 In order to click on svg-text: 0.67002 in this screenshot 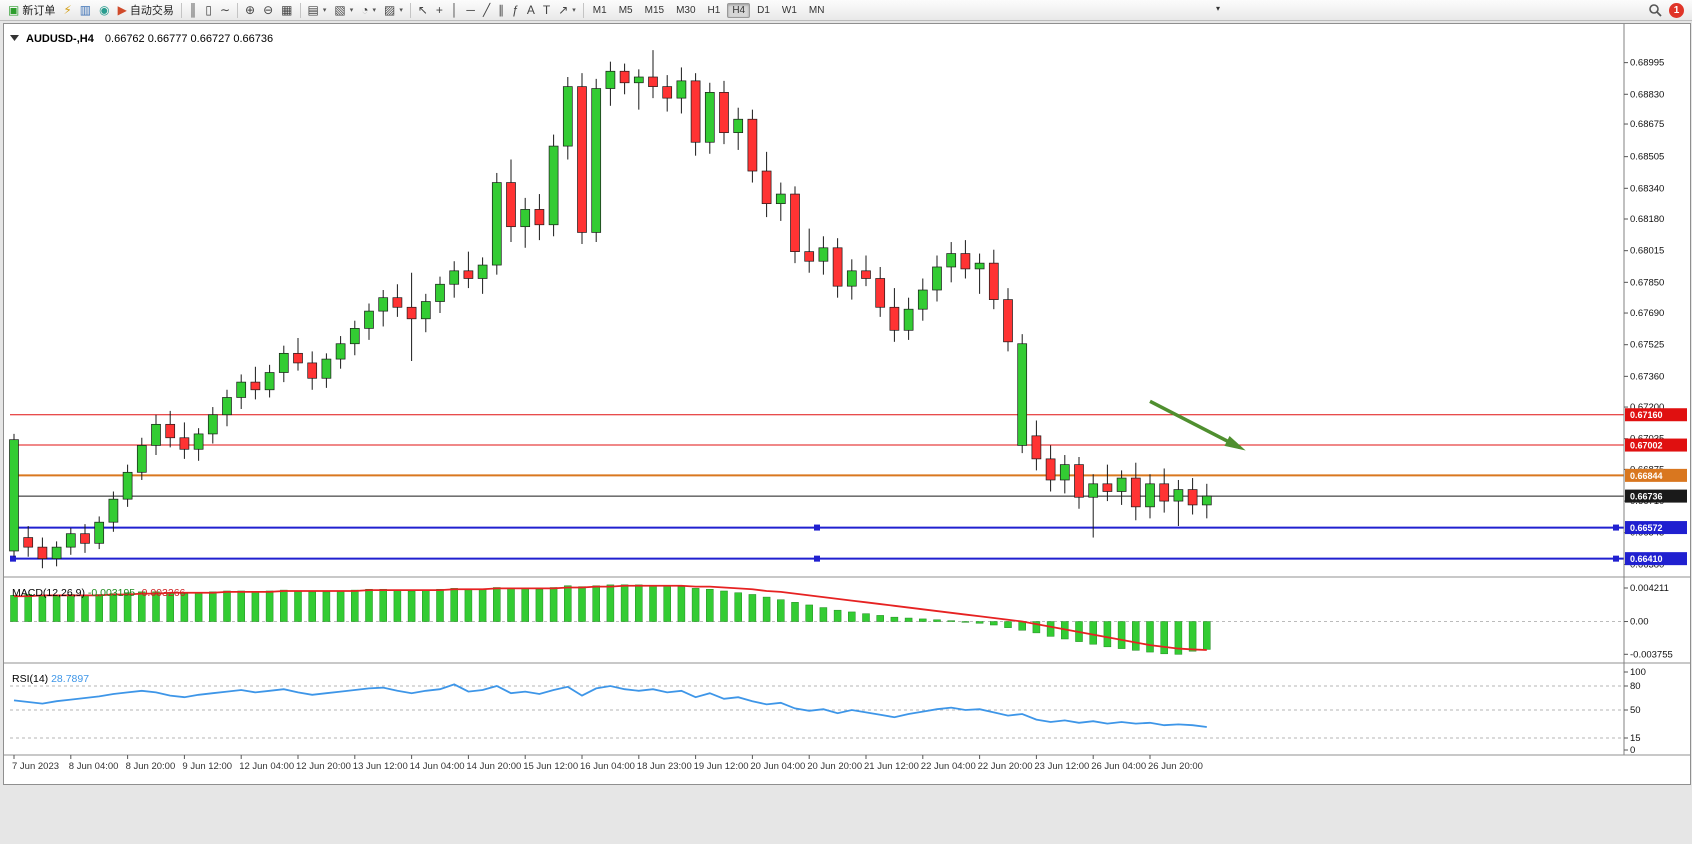, I will do `click(1646, 446)`.